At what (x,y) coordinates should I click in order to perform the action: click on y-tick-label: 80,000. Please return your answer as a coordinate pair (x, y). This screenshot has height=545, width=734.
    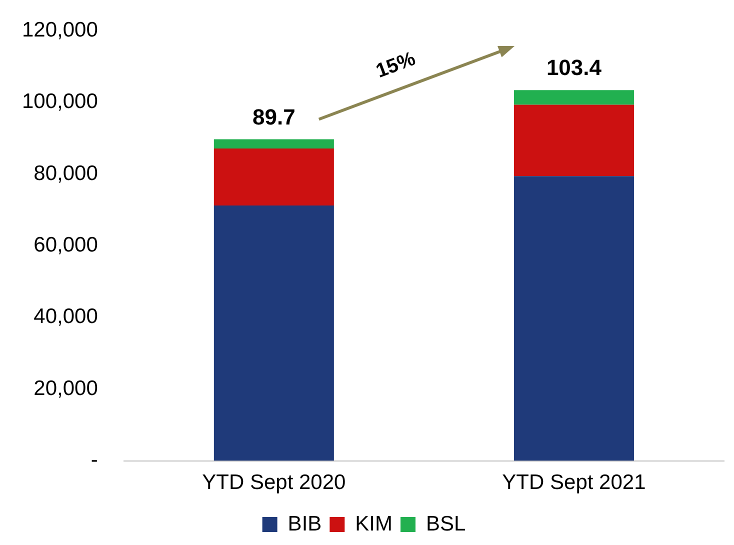
    Looking at the image, I should click on (66, 173).